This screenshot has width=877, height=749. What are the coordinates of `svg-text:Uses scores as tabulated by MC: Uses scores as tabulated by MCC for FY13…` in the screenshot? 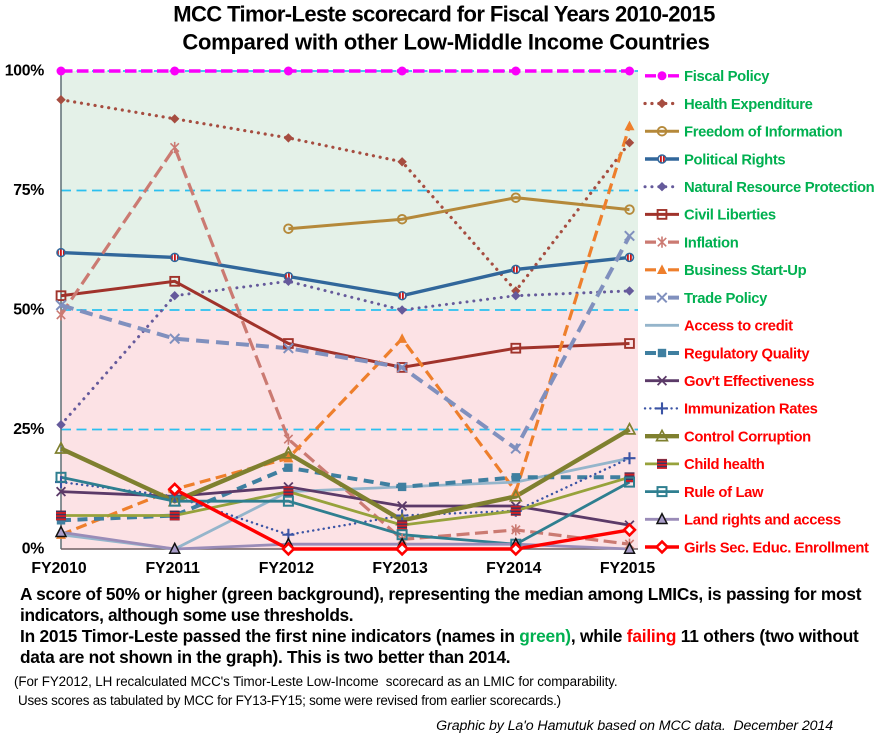 It's located at (289, 700).